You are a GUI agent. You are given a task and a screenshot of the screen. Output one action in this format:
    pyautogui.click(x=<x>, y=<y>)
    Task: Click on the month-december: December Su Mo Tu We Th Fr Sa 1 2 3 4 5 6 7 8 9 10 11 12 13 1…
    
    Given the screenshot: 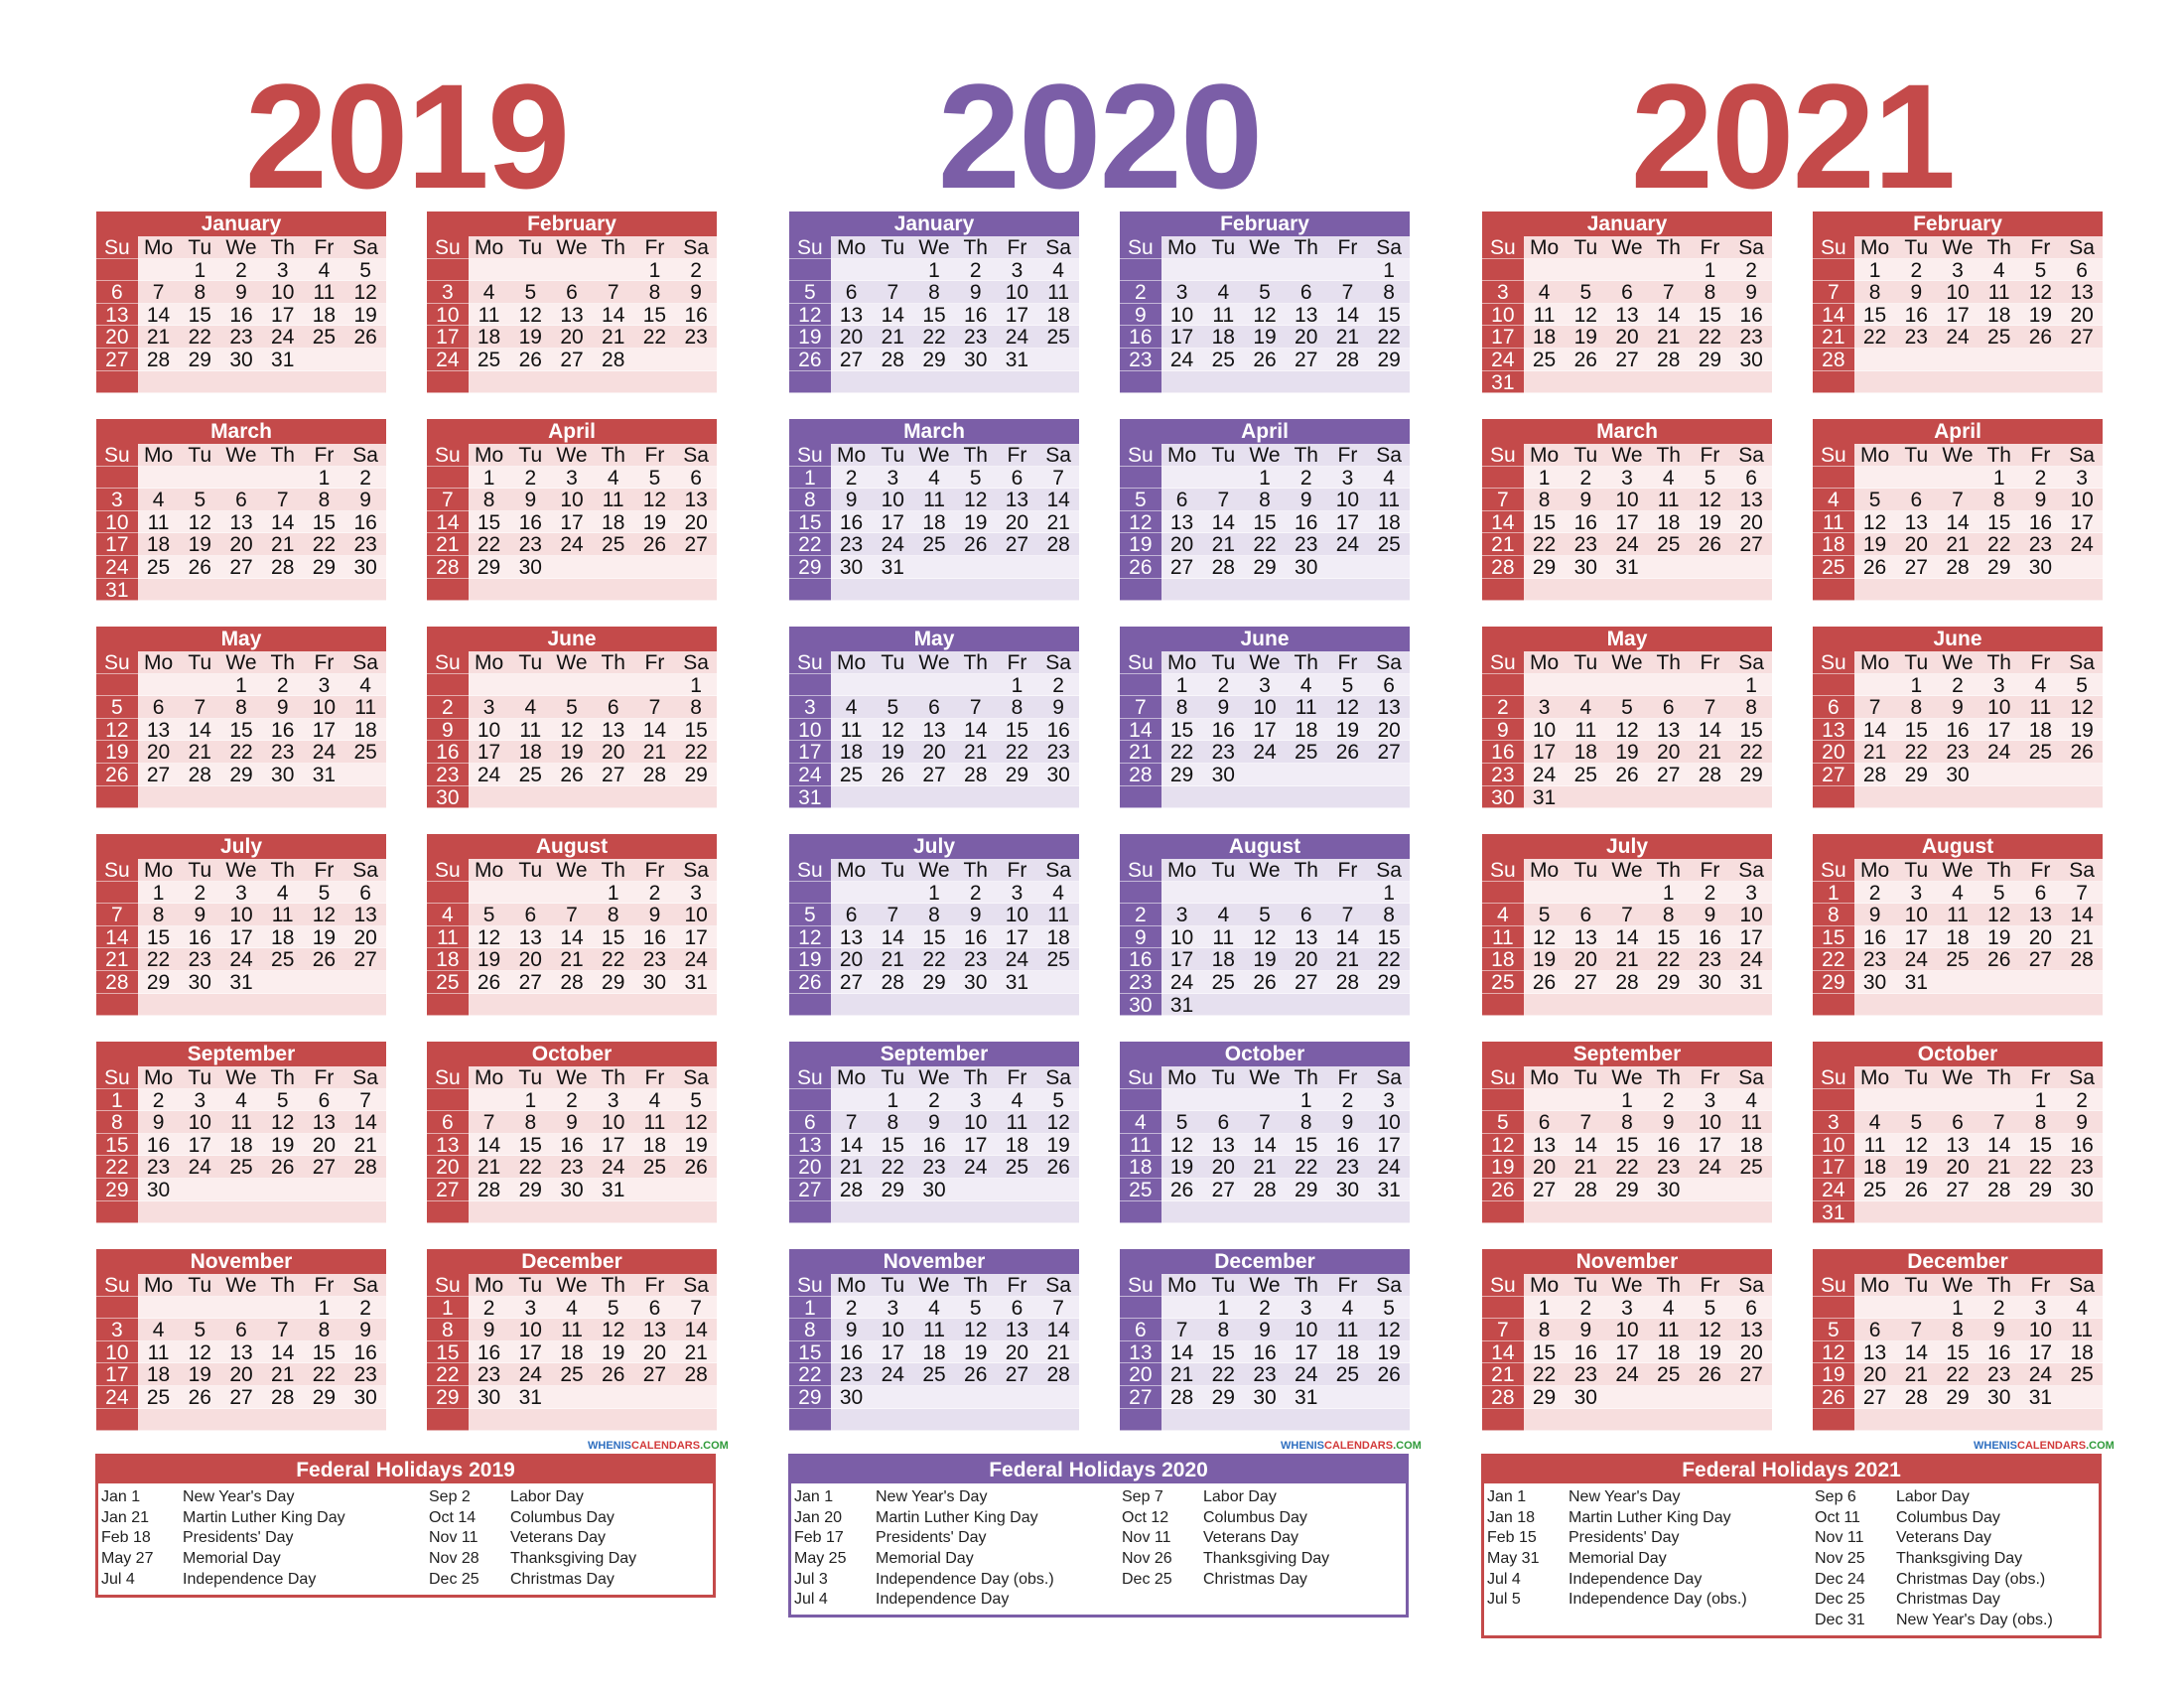 What is the action you would take?
    pyautogui.click(x=1265, y=1341)
    